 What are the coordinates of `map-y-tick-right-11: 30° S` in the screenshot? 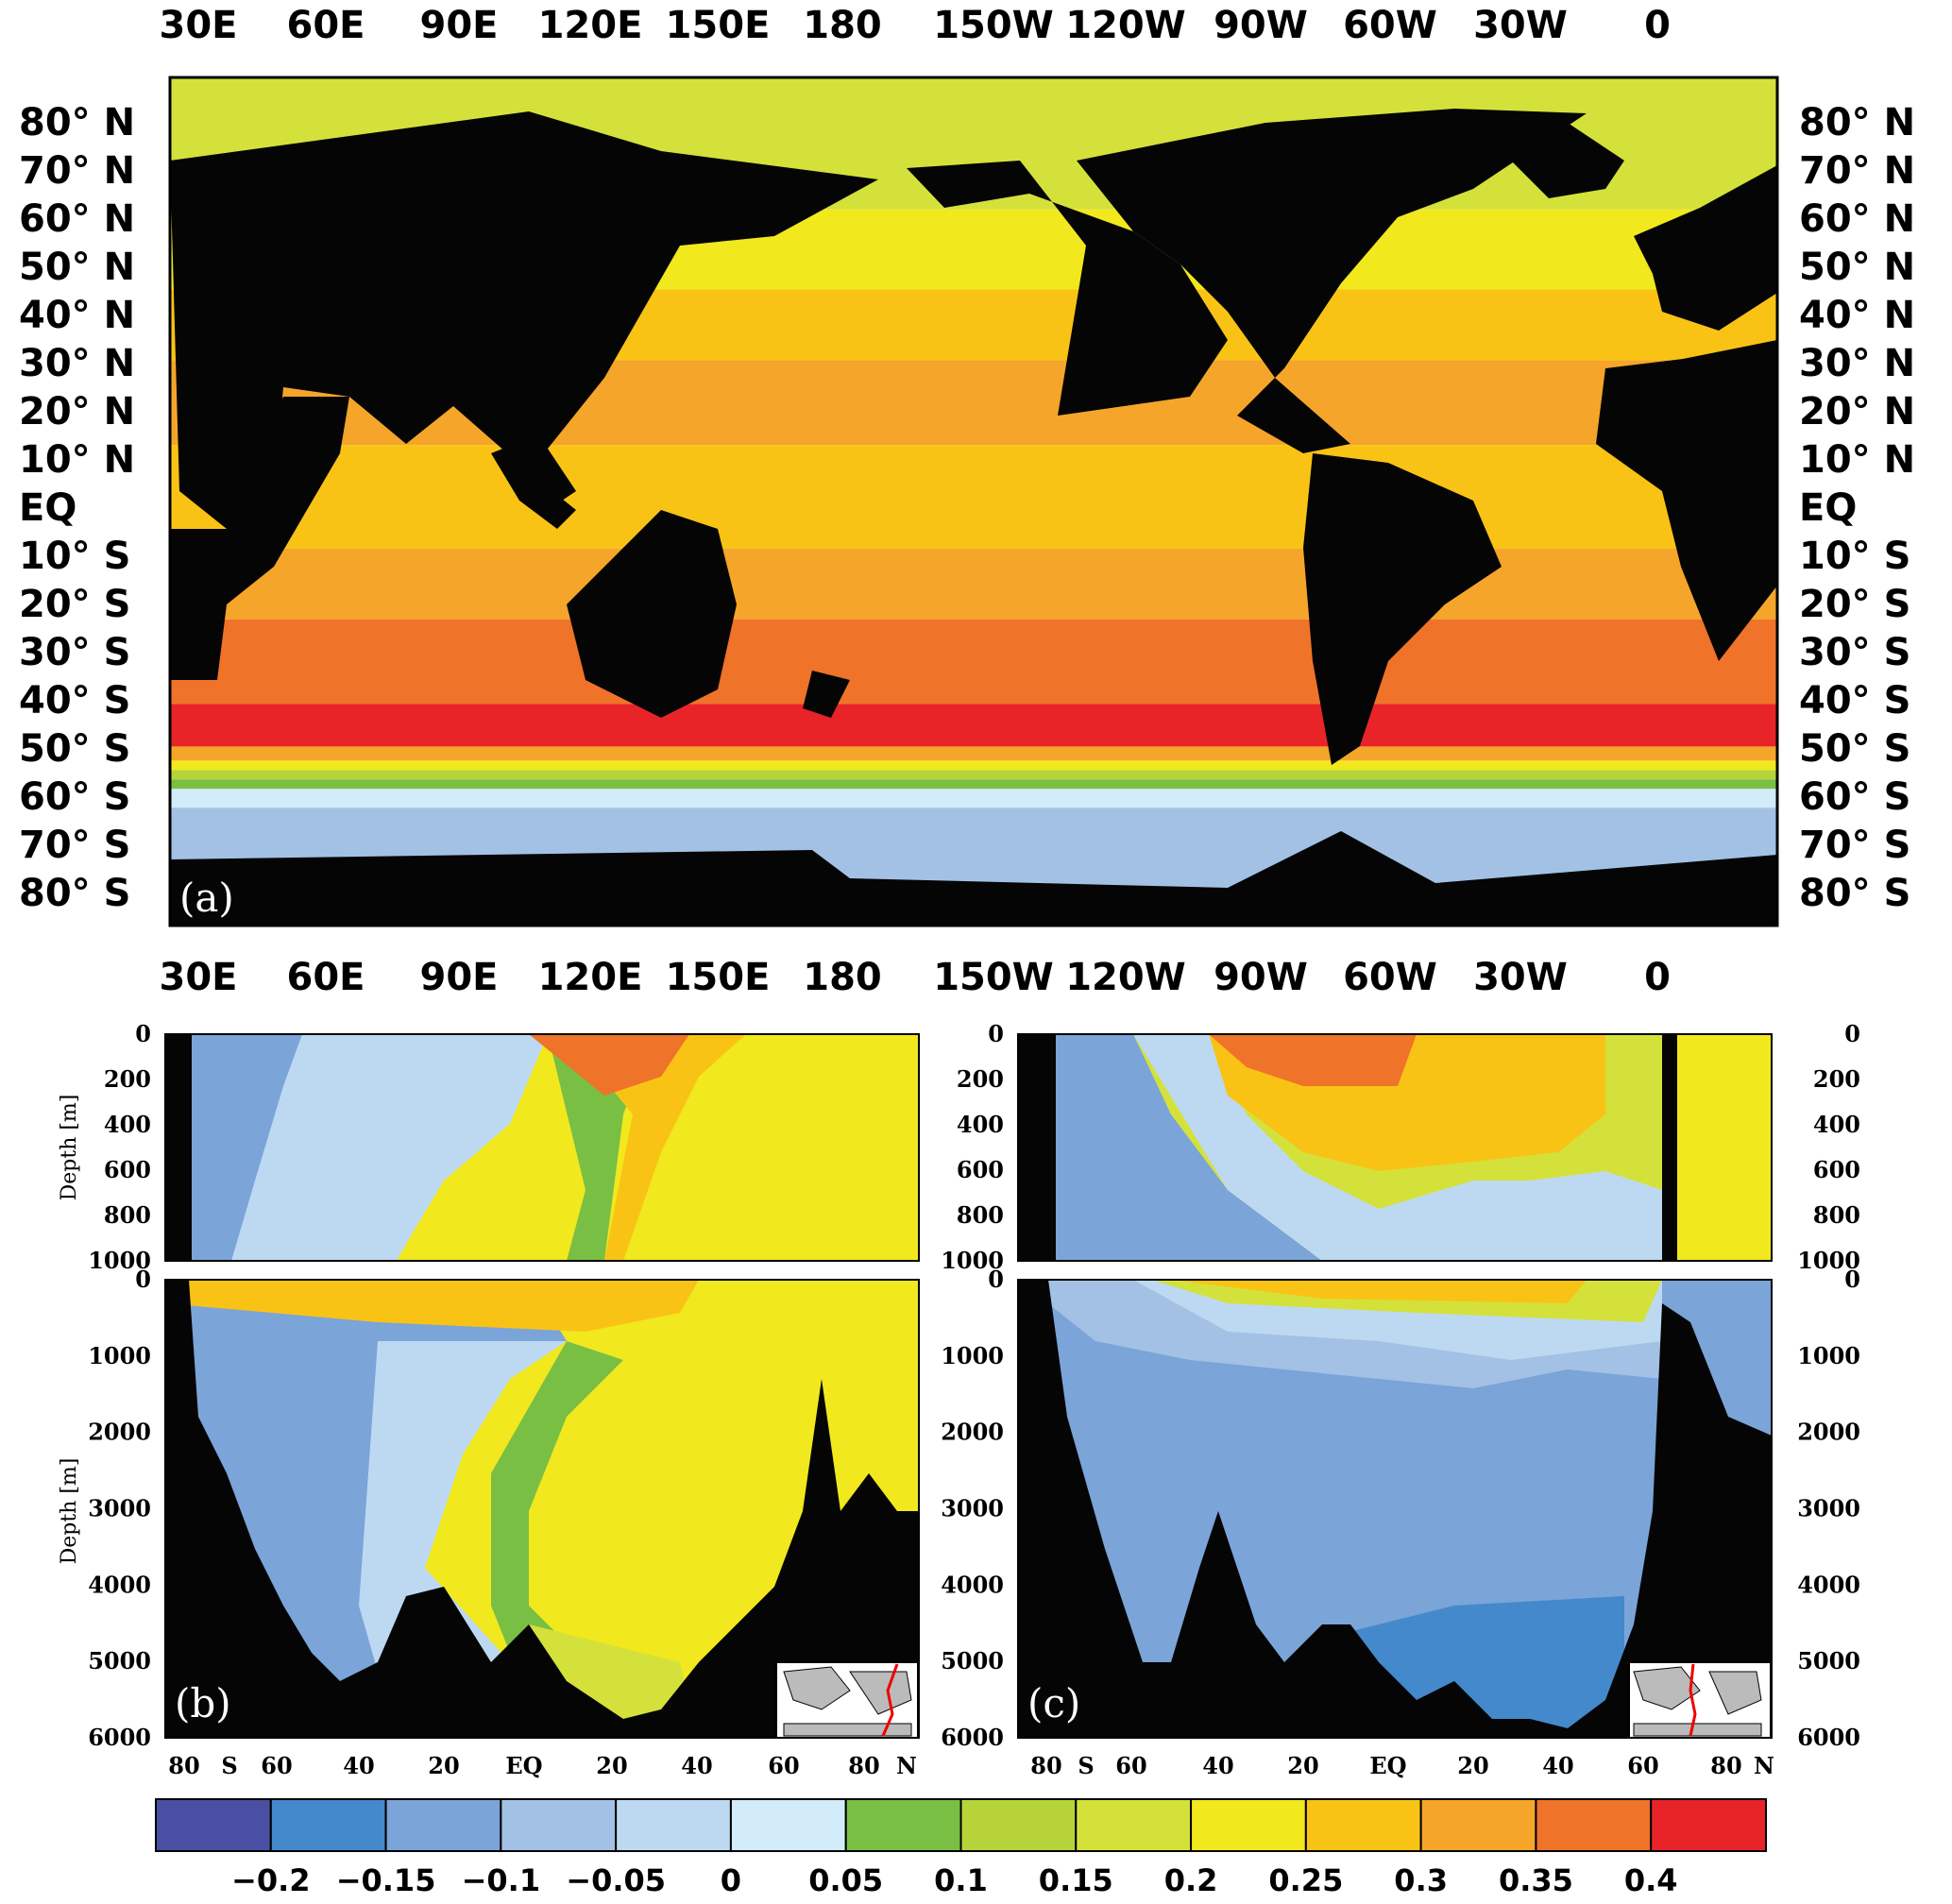 It's located at (1854, 652).